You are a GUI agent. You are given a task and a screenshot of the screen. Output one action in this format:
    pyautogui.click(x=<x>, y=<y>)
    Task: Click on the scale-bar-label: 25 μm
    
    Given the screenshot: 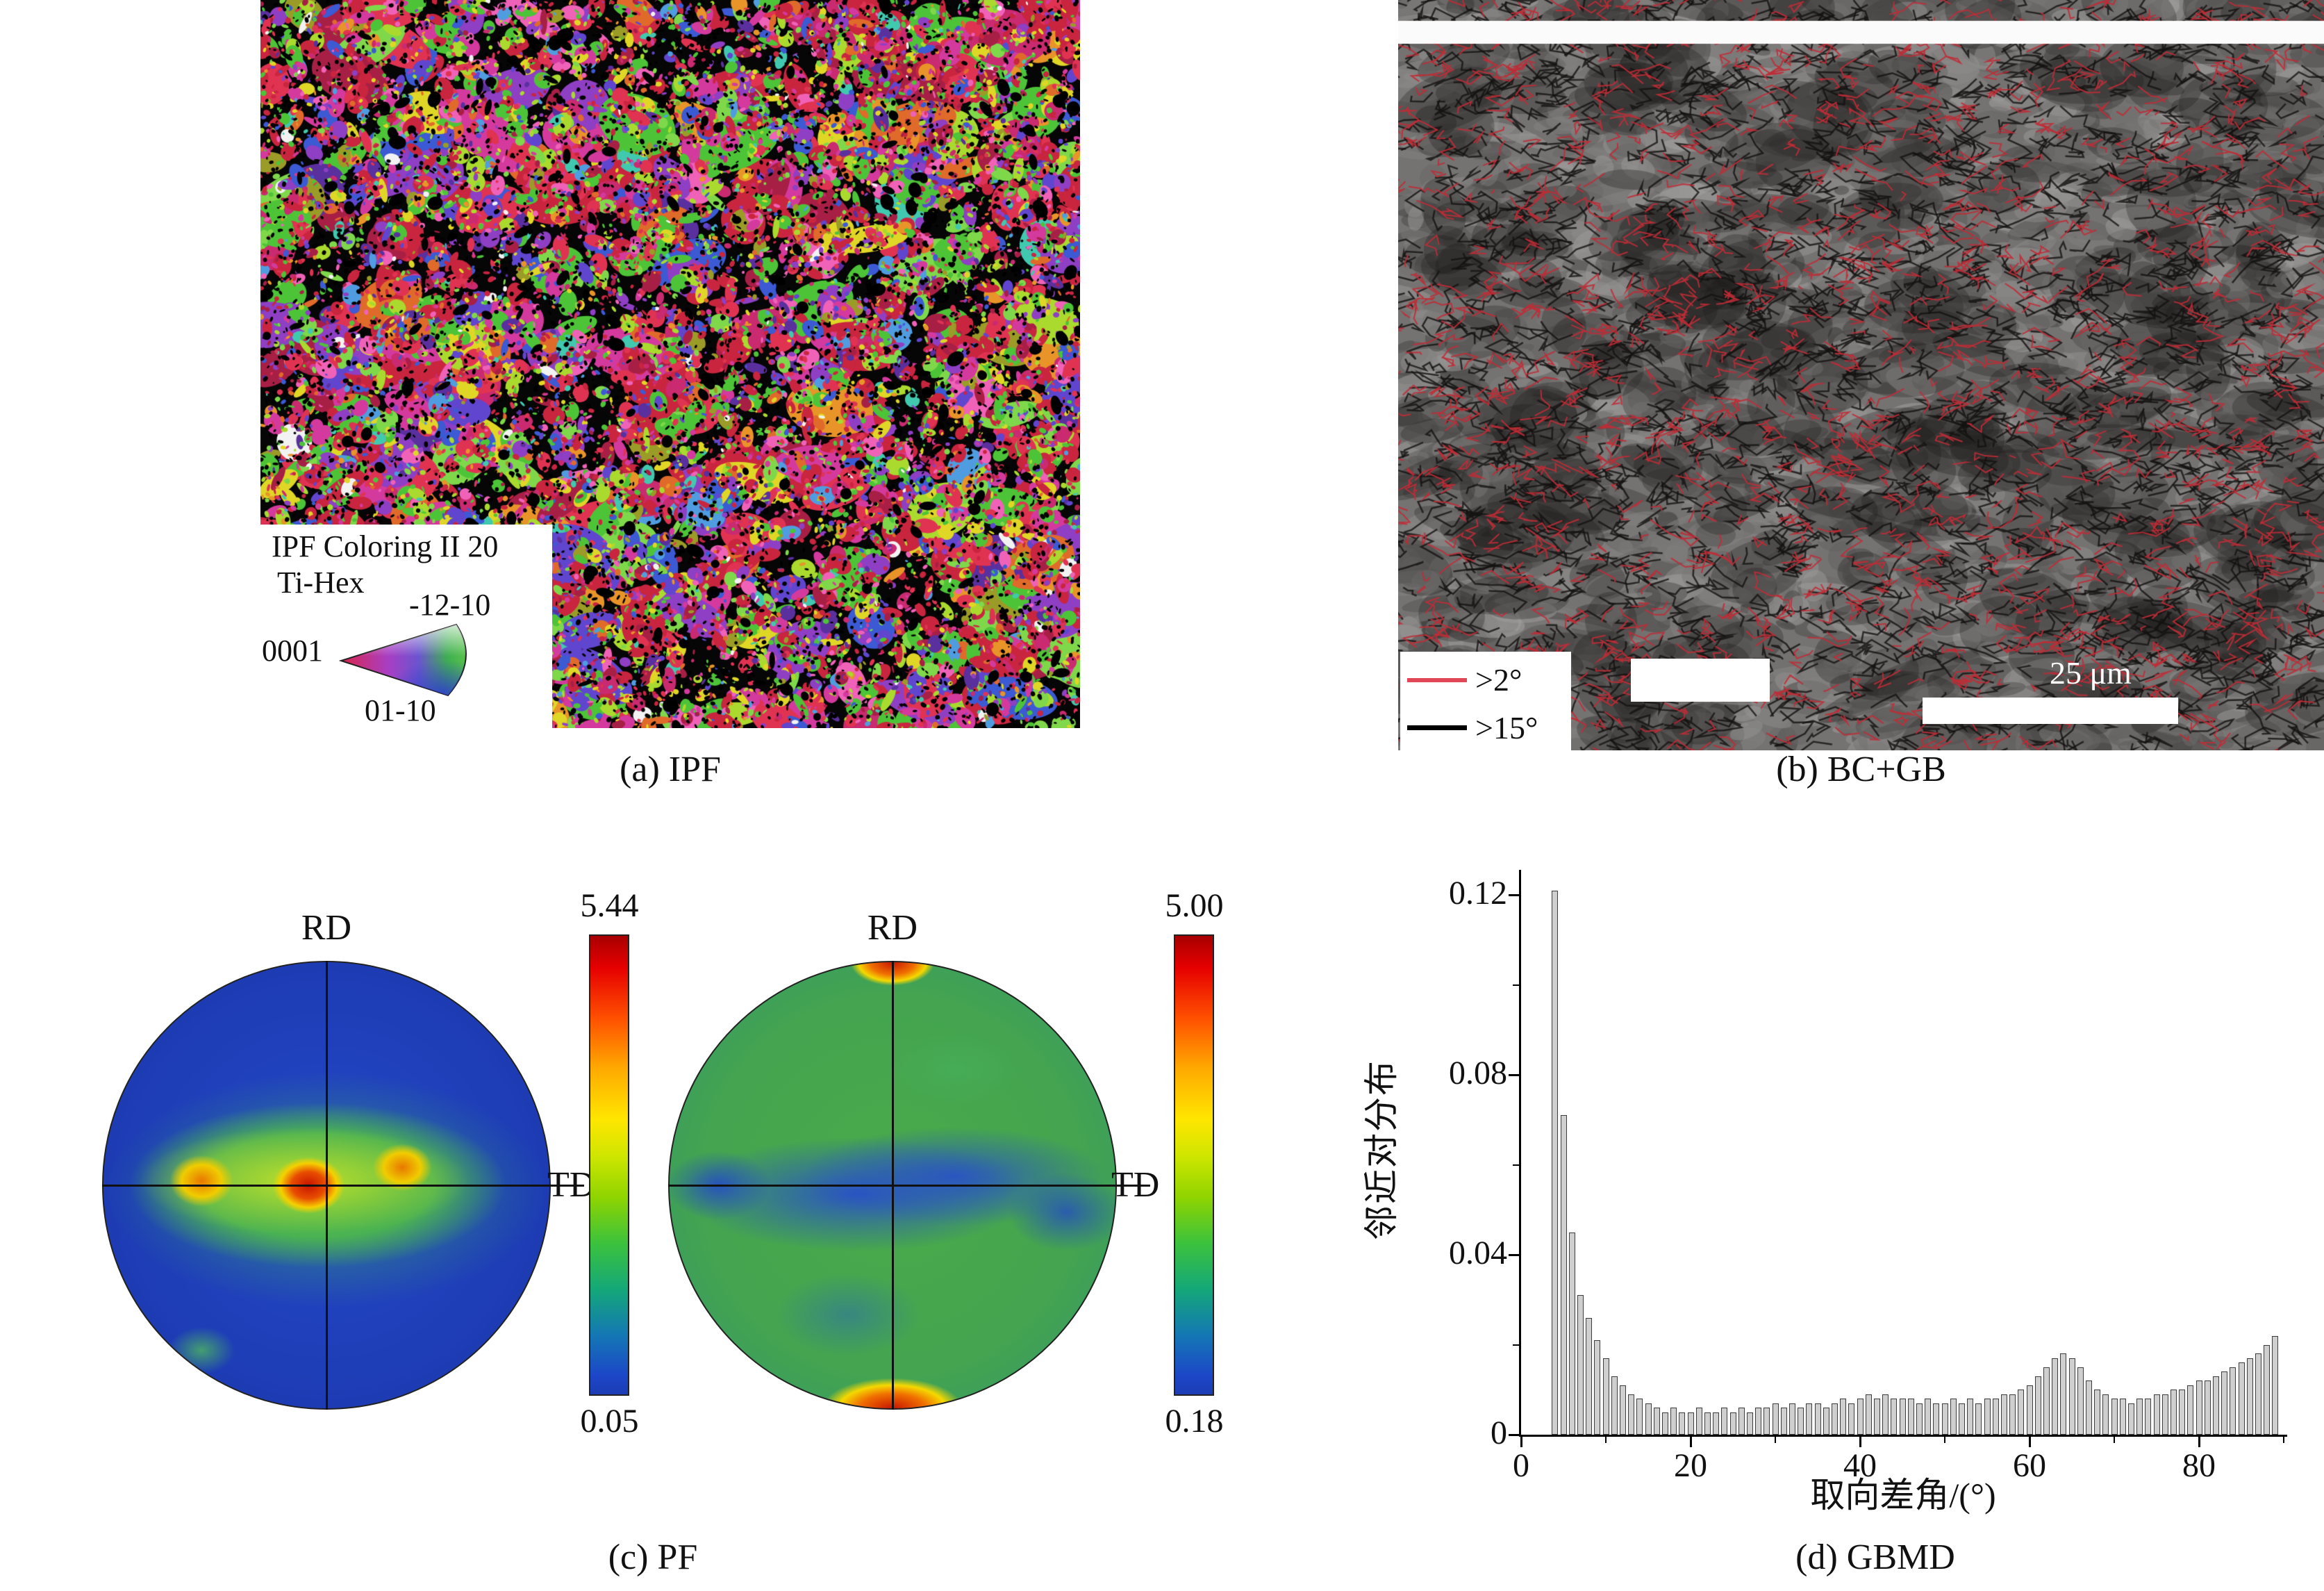 What is the action you would take?
    pyautogui.click(x=2091, y=673)
    